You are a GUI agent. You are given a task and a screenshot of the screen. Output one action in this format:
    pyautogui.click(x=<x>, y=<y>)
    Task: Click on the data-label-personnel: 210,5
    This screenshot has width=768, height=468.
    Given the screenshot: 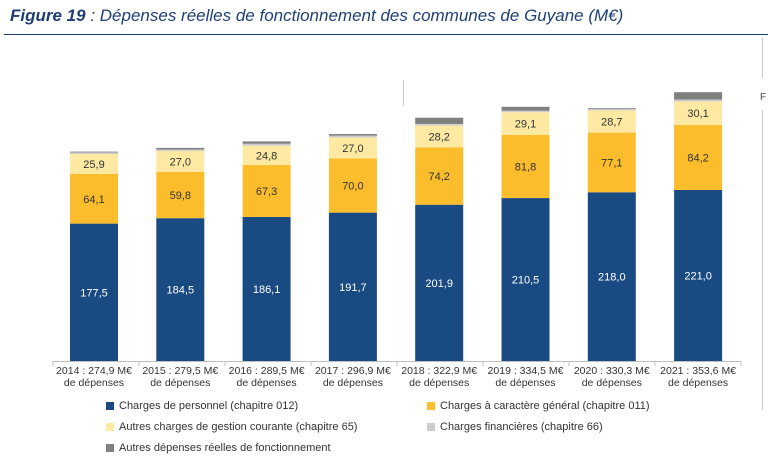 What is the action you would take?
    pyautogui.click(x=526, y=281)
    